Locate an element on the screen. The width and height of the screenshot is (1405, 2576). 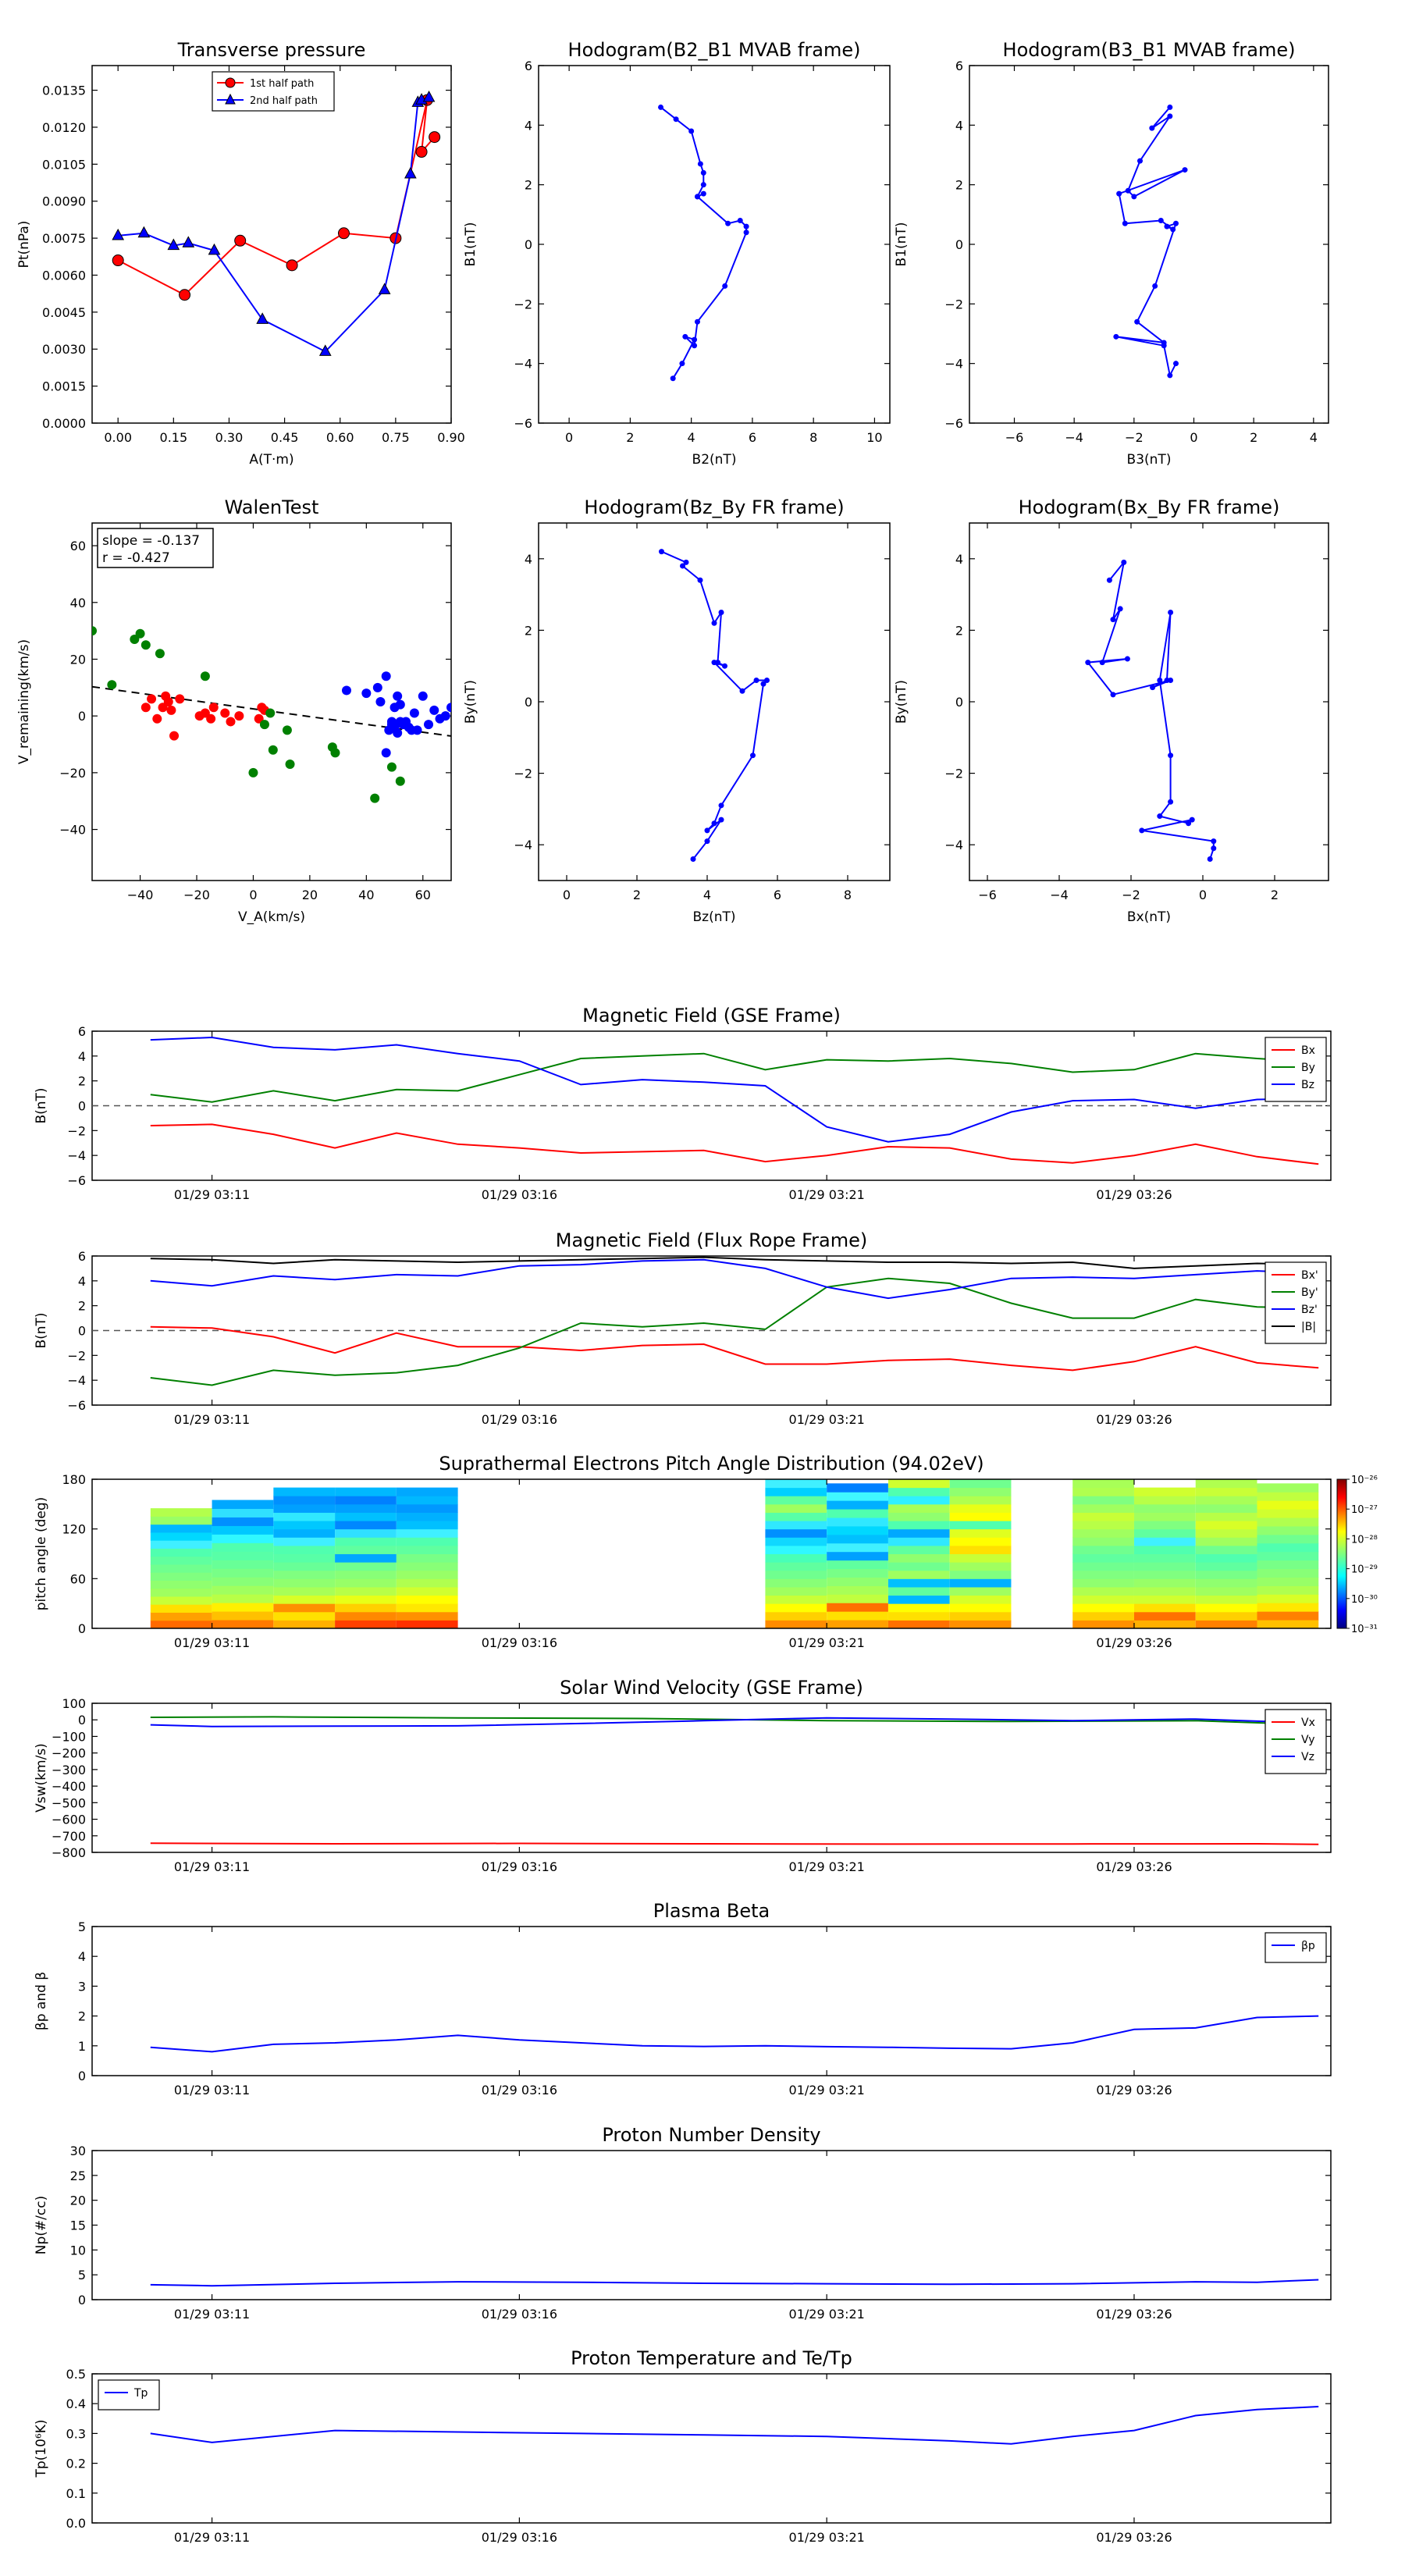
chart-title: Proton Number Density is located at coordinates (711, 2135).